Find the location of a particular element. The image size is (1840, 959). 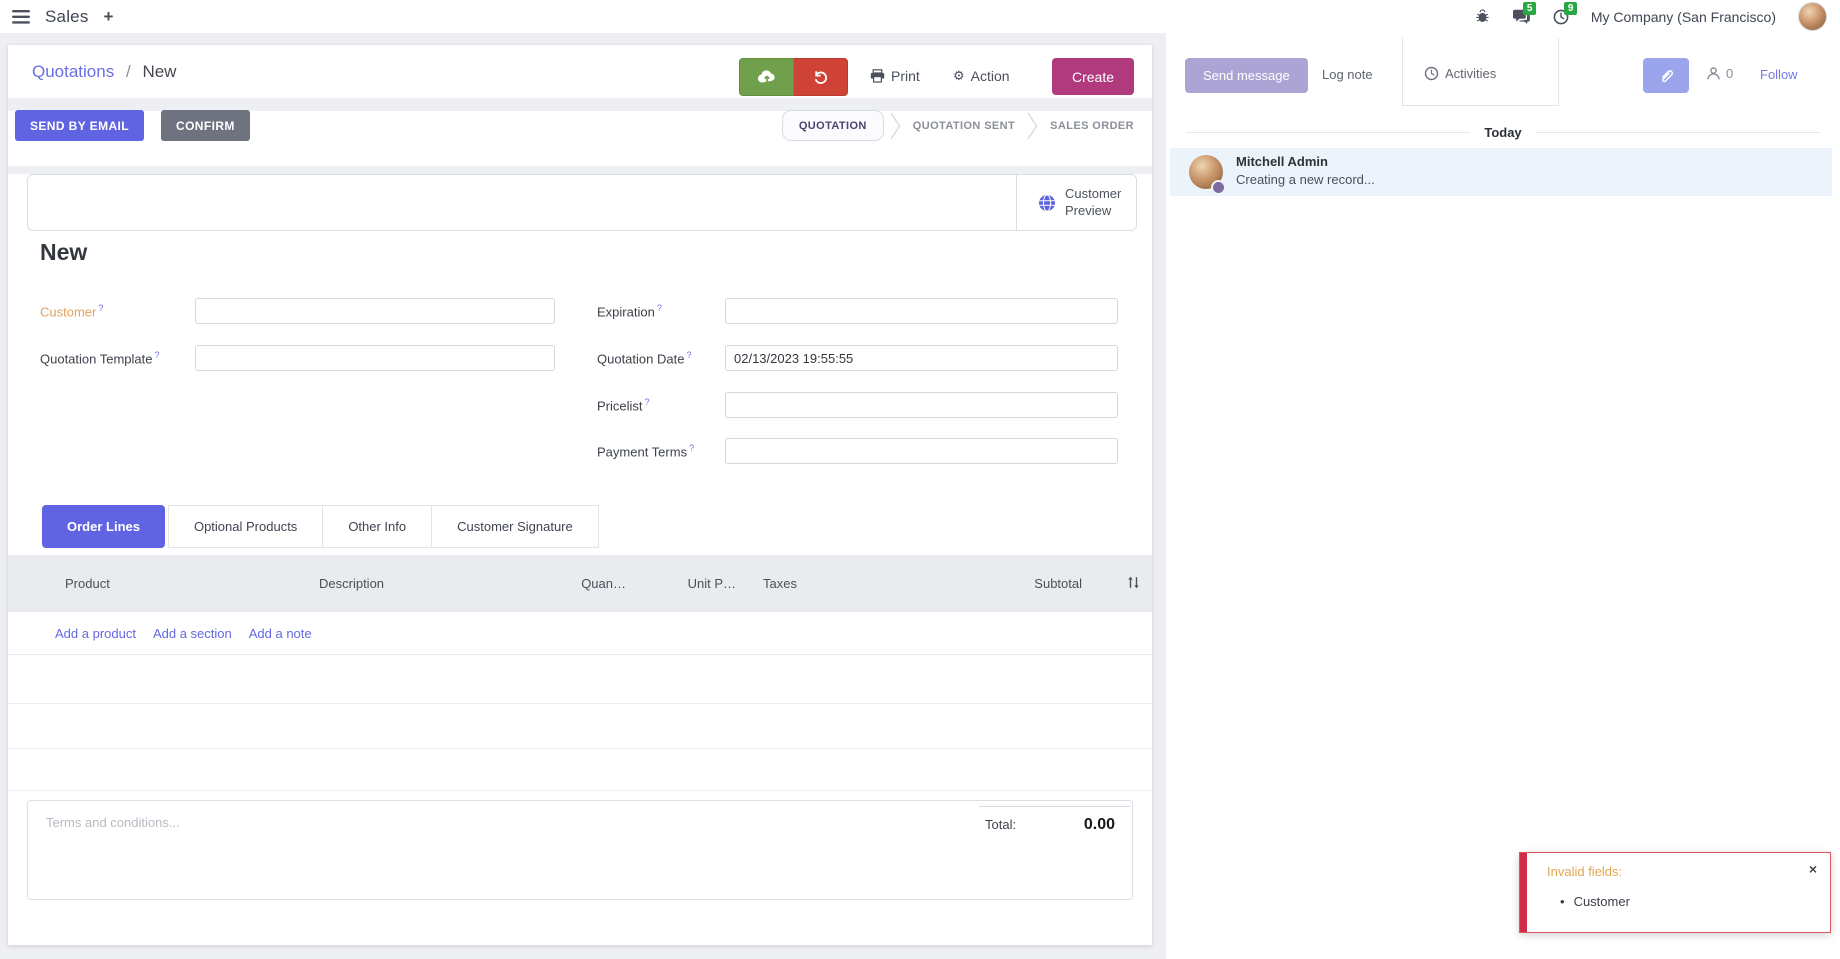

activities-label: Activities is located at coordinates (1471, 73).